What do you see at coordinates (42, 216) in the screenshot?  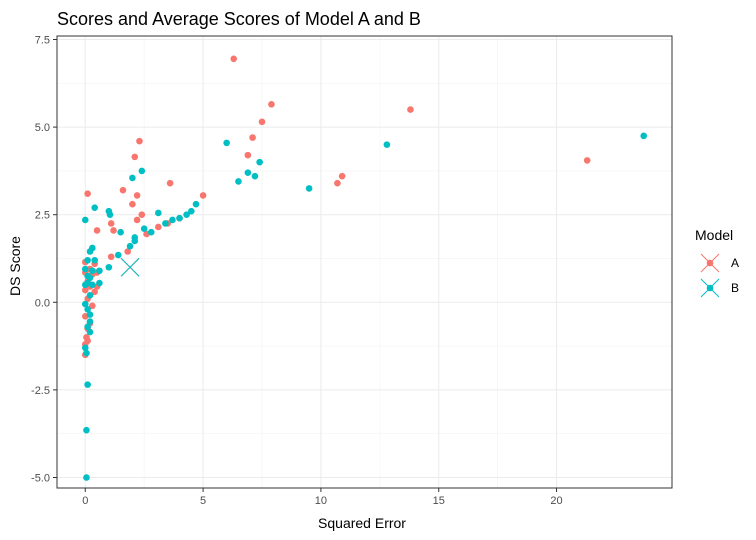 I see `y-tick-label: 2.5` at bounding box center [42, 216].